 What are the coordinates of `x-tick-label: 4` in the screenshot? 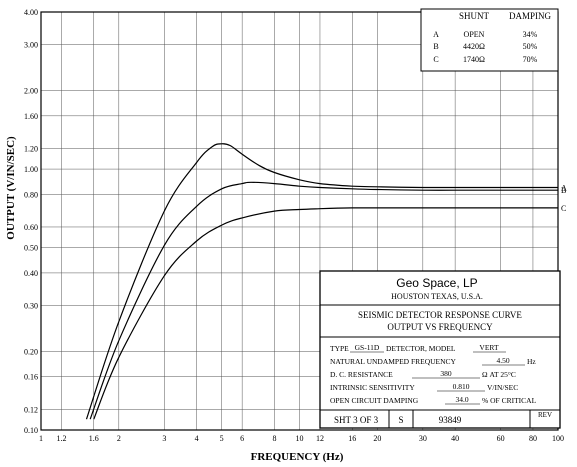 It's located at (197, 438).